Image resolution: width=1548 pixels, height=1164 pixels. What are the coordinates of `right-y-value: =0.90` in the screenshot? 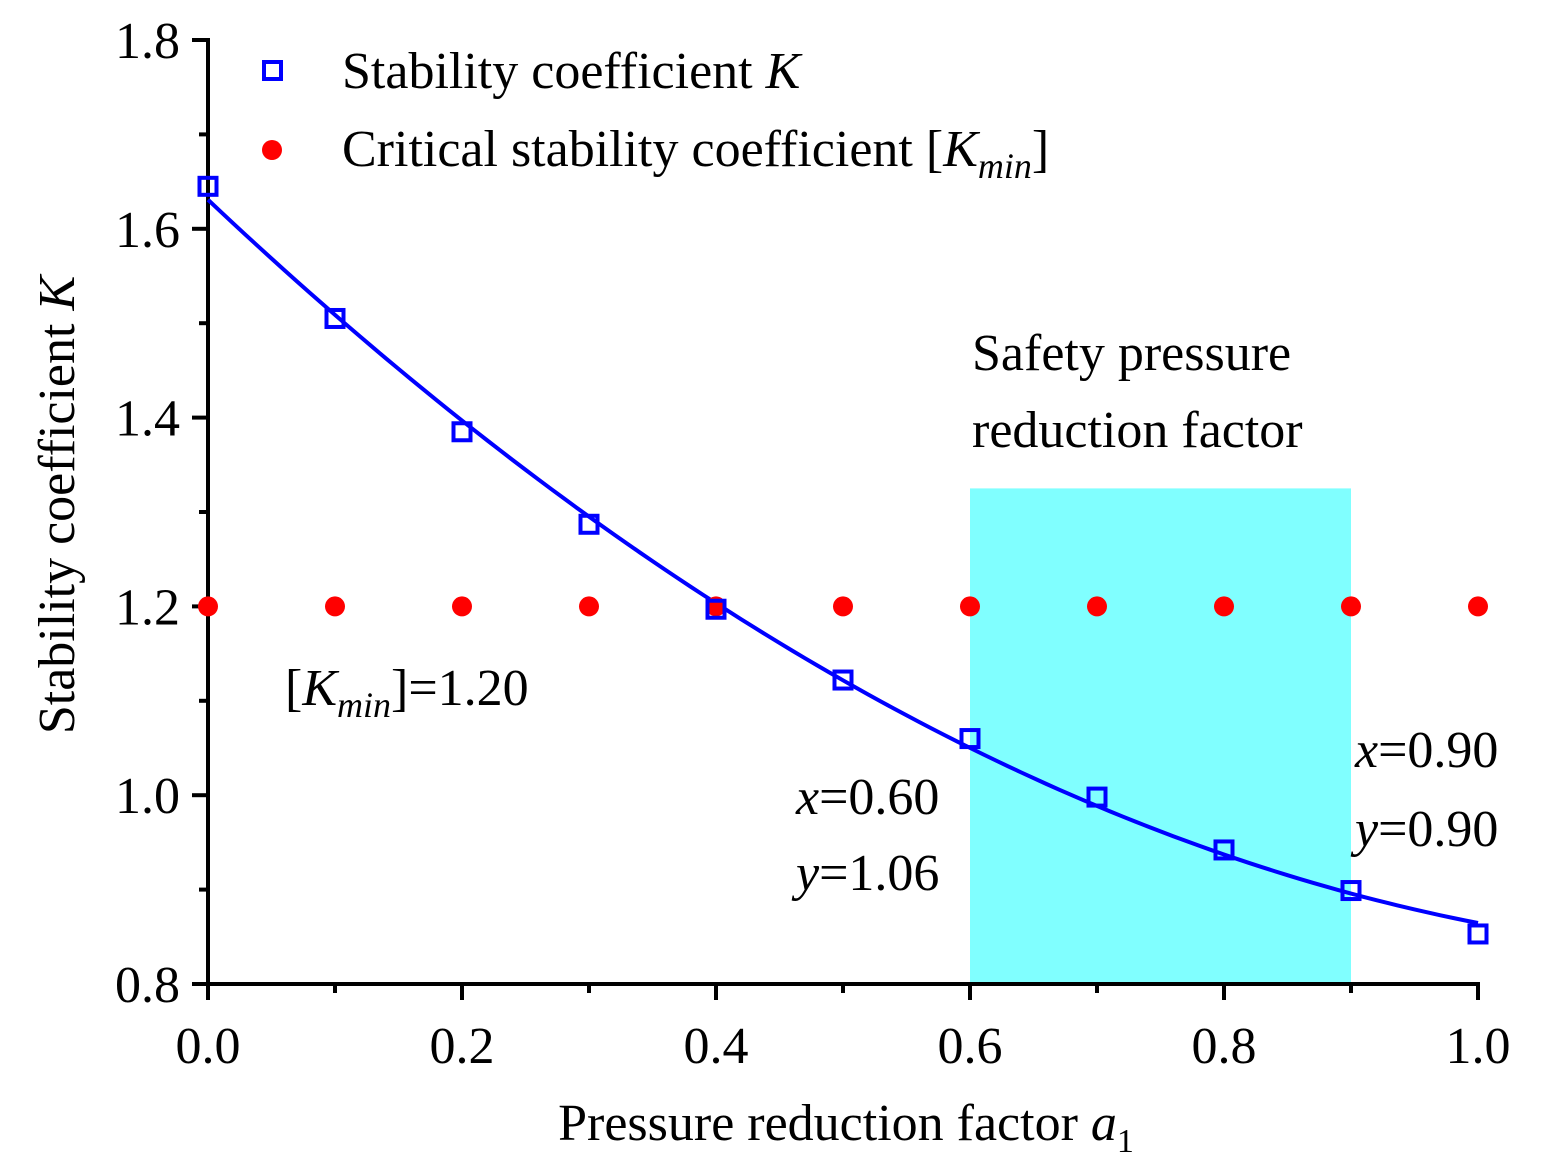 It's located at (1438, 829).